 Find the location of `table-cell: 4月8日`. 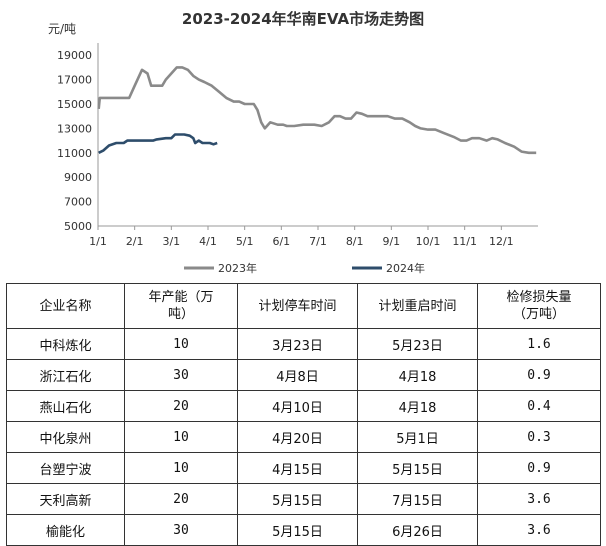

table-cell: 4月8日 is located at coordinates (297, 375).